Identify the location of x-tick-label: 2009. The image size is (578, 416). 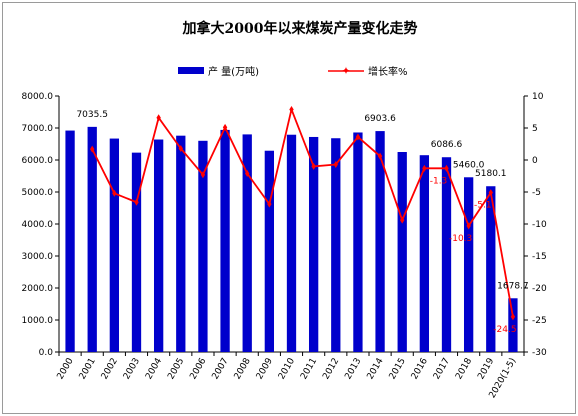
(265, 368).